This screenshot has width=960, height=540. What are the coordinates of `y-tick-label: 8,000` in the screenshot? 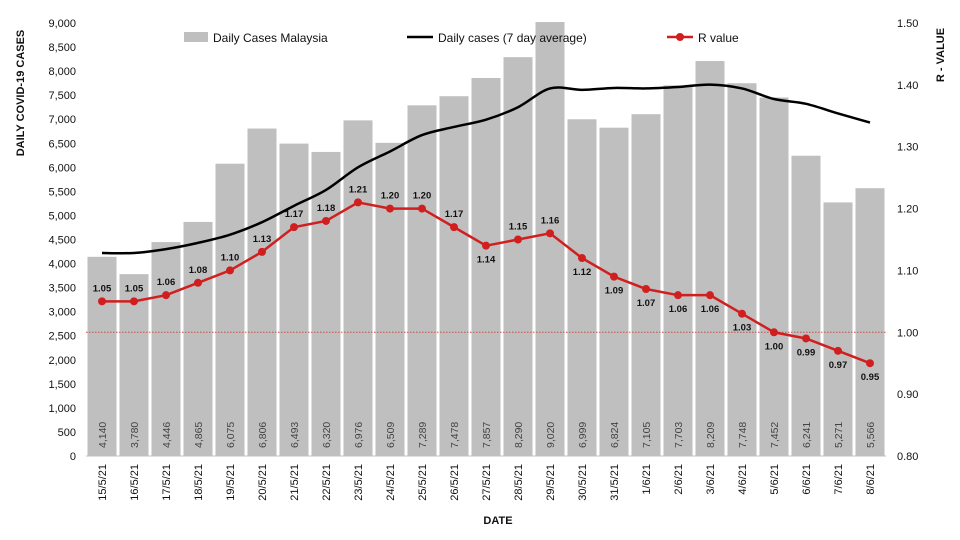 It's located at (62, 72).